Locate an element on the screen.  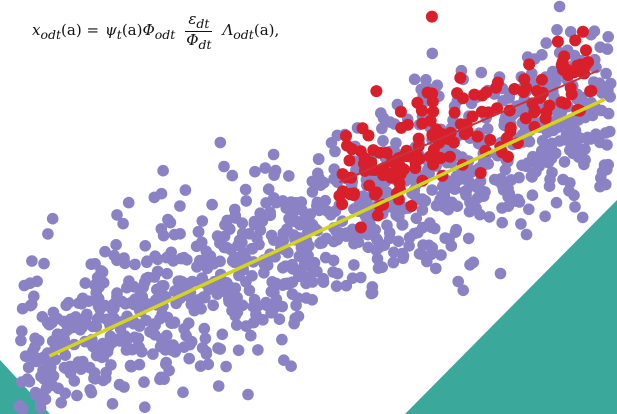
formula-lhs: xodt(a) = is located at coordinates (66, 32).